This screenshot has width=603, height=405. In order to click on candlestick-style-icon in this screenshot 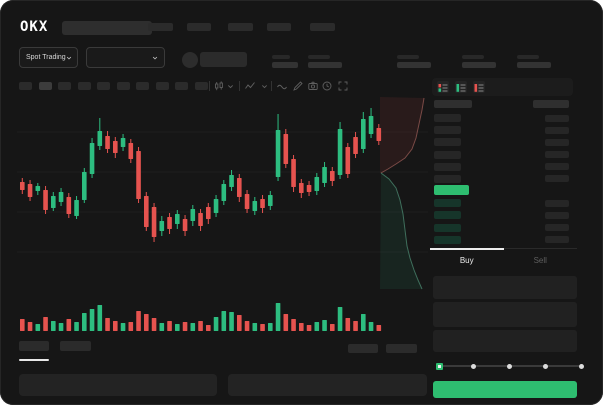, I will do `click(219, 86)`.